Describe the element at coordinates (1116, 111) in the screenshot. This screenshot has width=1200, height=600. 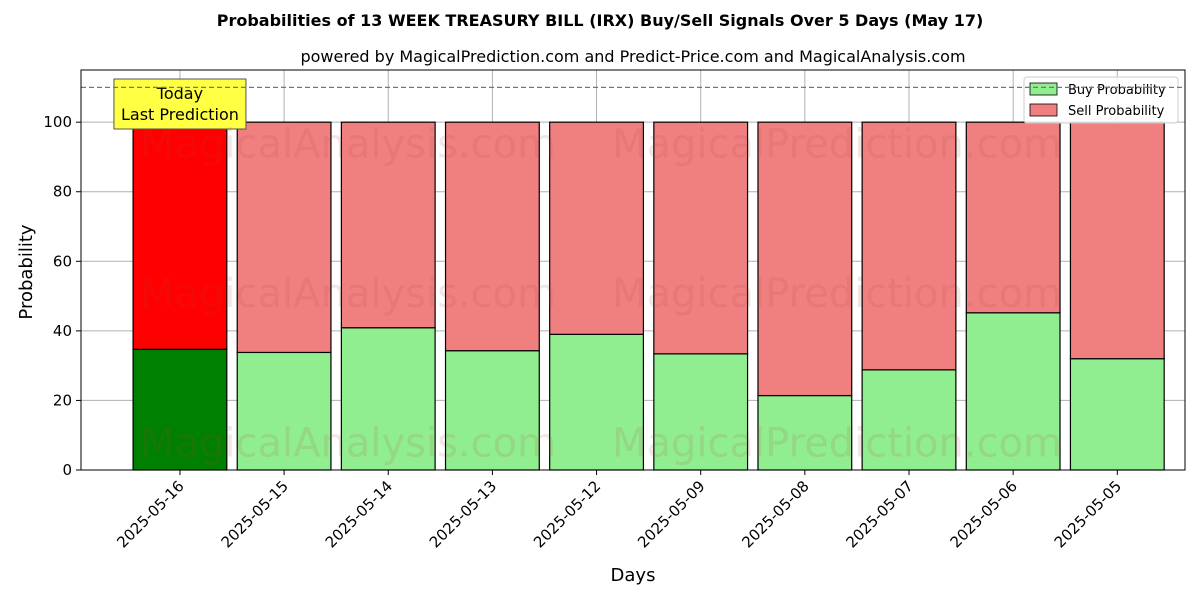
I see `legend-label-sell: Sell Probability` at that location.